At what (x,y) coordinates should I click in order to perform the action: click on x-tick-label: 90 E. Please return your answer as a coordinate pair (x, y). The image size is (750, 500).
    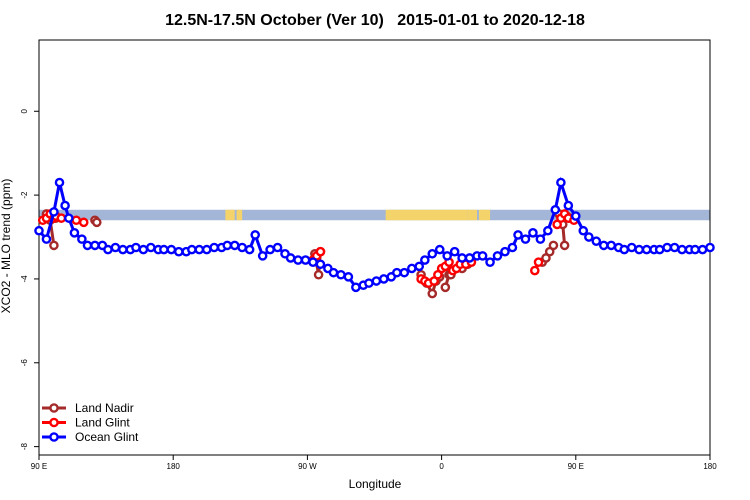
    Looking at the image, I should click on (576, 466).